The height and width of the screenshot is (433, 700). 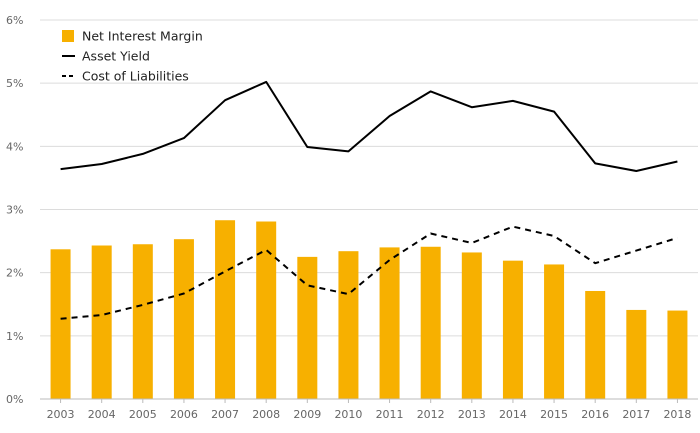 What do you see at coordinates (102, 414) in the screenshot?
I see `x-tick-label: 2004` at bounding box center [102, 414].